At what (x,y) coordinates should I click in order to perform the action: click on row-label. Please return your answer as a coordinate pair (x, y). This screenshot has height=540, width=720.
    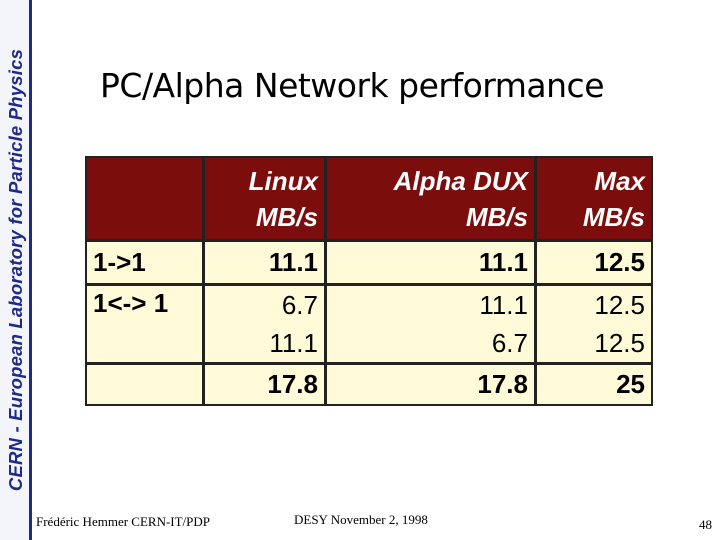
    Looking at the image, I should click on (146, 384).